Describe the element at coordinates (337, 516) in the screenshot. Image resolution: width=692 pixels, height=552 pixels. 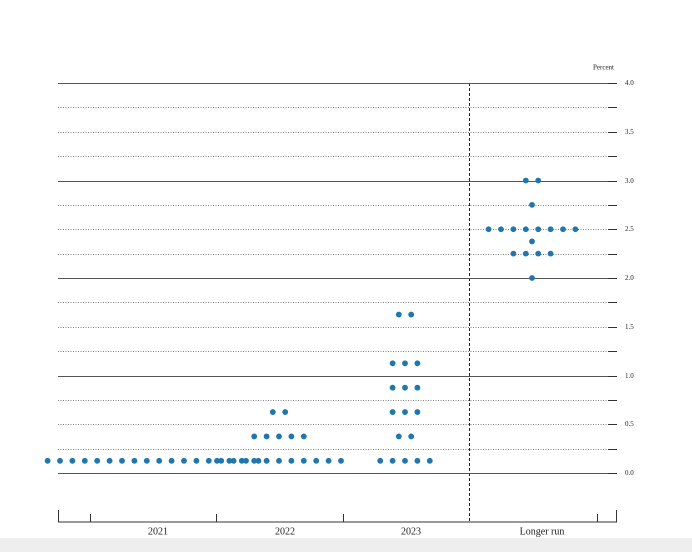
I see `x-axis` at that location.